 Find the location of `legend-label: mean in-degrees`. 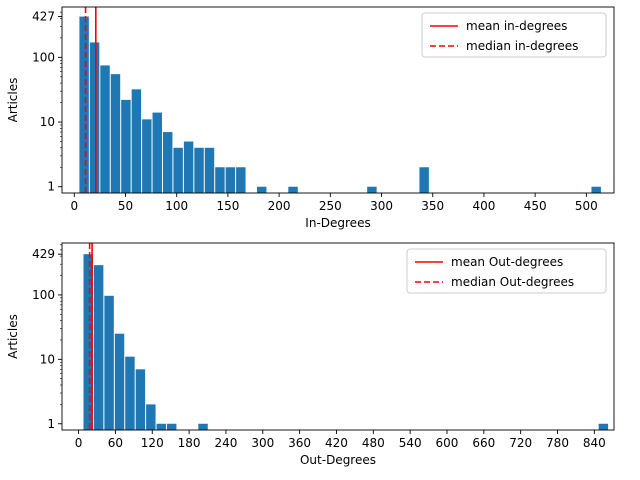

legend-label: mean in-degrees is located at coordinates (516, 26).